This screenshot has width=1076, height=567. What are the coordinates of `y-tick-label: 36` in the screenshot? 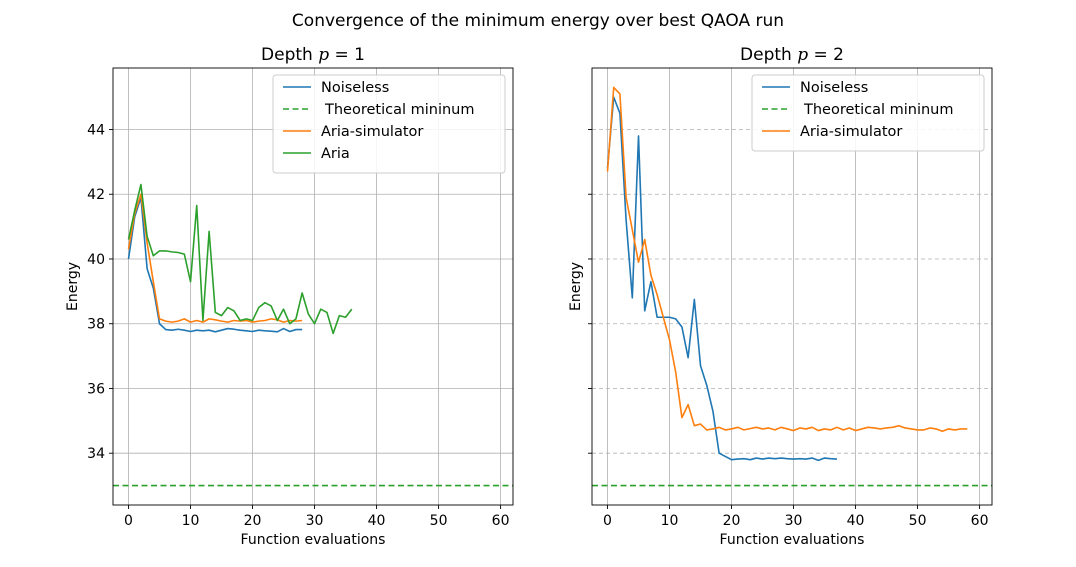 It's located at (96, 389).